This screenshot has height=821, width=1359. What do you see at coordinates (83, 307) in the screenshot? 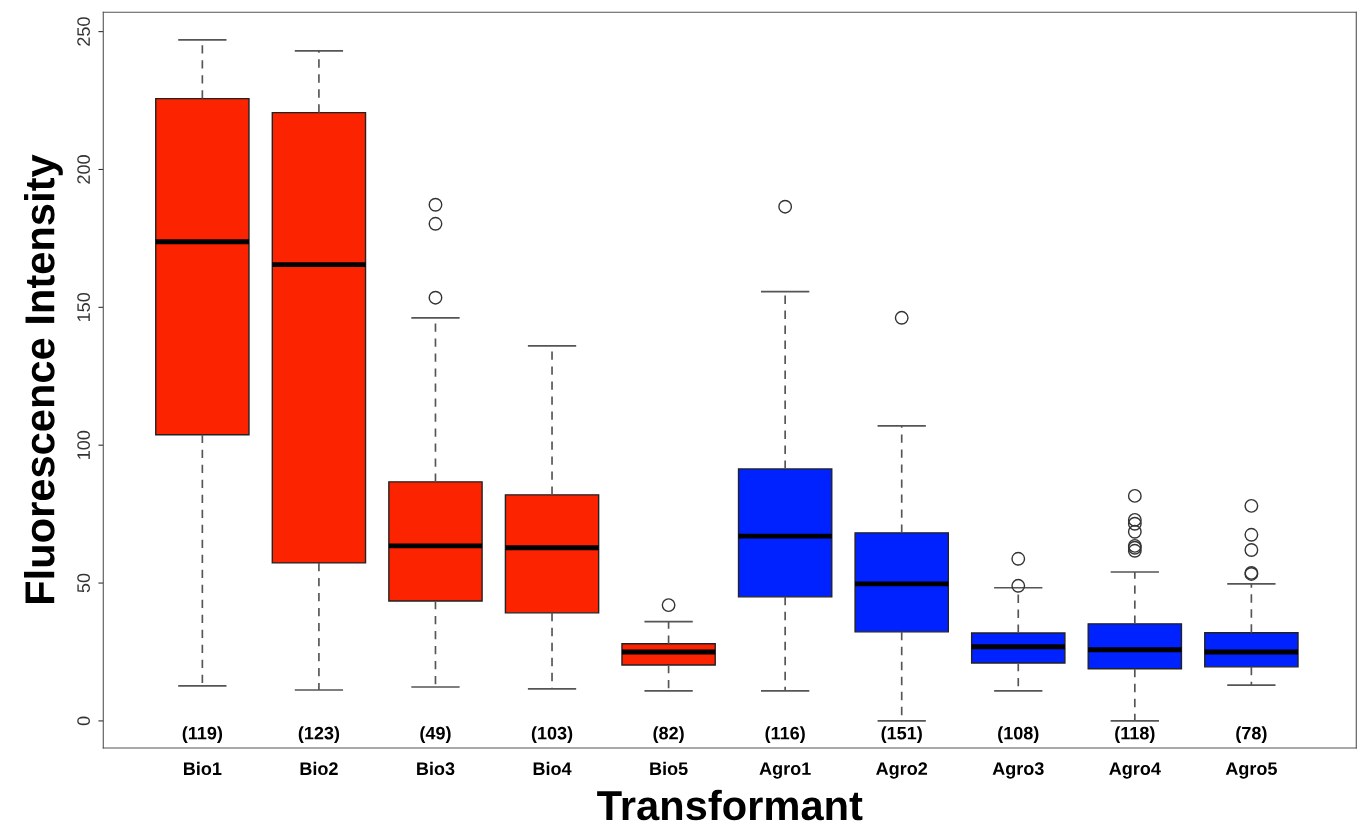
I see `y-tick-label: 150` at bounding box center [83, 307].